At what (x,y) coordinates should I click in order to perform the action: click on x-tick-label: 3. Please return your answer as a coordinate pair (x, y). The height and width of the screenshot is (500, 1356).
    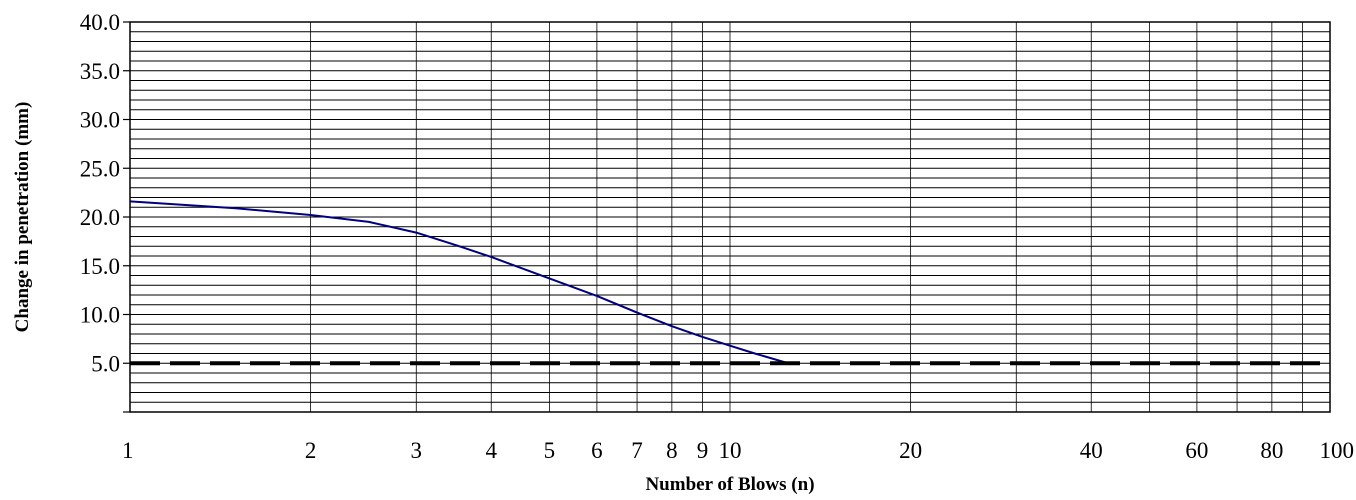
    Looking at the image, I should click on (417, 450).